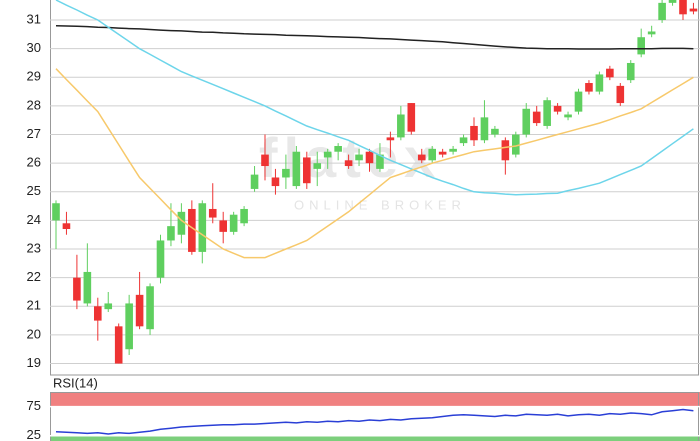 Image resolution: width=700 pixels, height=441 pixels. Describe the element at coordinates (34, 104) in the screenshot. I see `y-tick-label: 28` at that location.